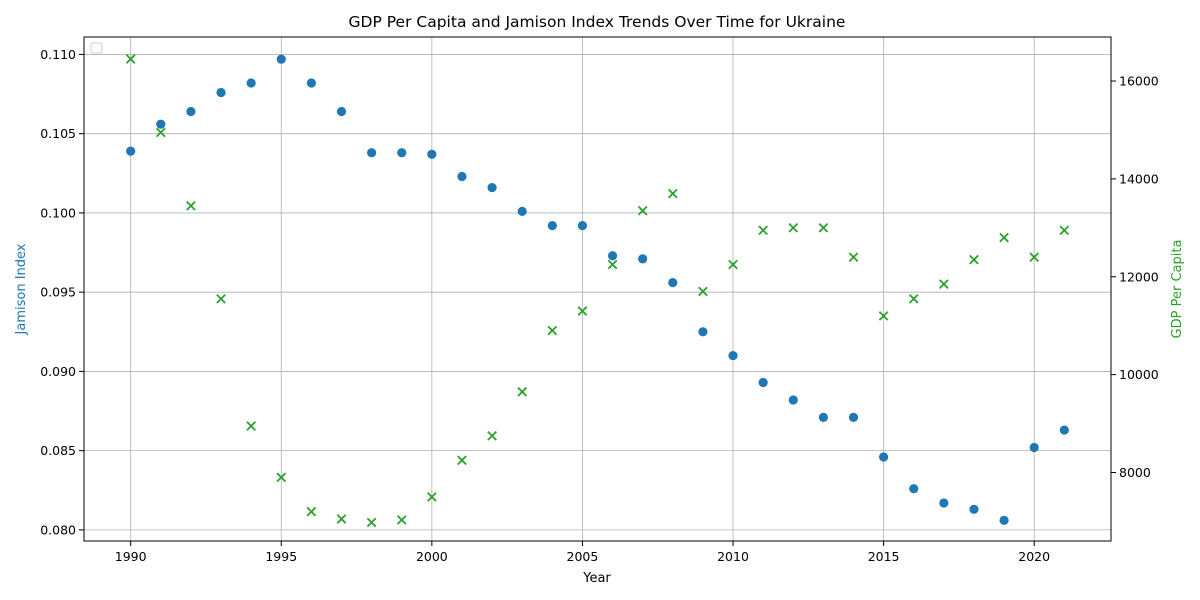  Describe the element at coordinates (131, 556) in the screenshot. I see `x-tick-label: 1990` at that location.